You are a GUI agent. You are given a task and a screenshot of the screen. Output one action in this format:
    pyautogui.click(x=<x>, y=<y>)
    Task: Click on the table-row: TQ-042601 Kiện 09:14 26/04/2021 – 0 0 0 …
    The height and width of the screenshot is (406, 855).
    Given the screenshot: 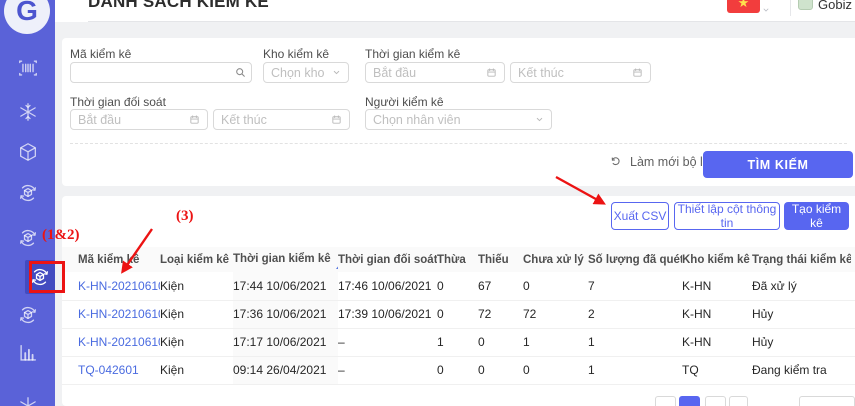 What is the action you would take?
    pyautogui.click(x=458, y=370)
    